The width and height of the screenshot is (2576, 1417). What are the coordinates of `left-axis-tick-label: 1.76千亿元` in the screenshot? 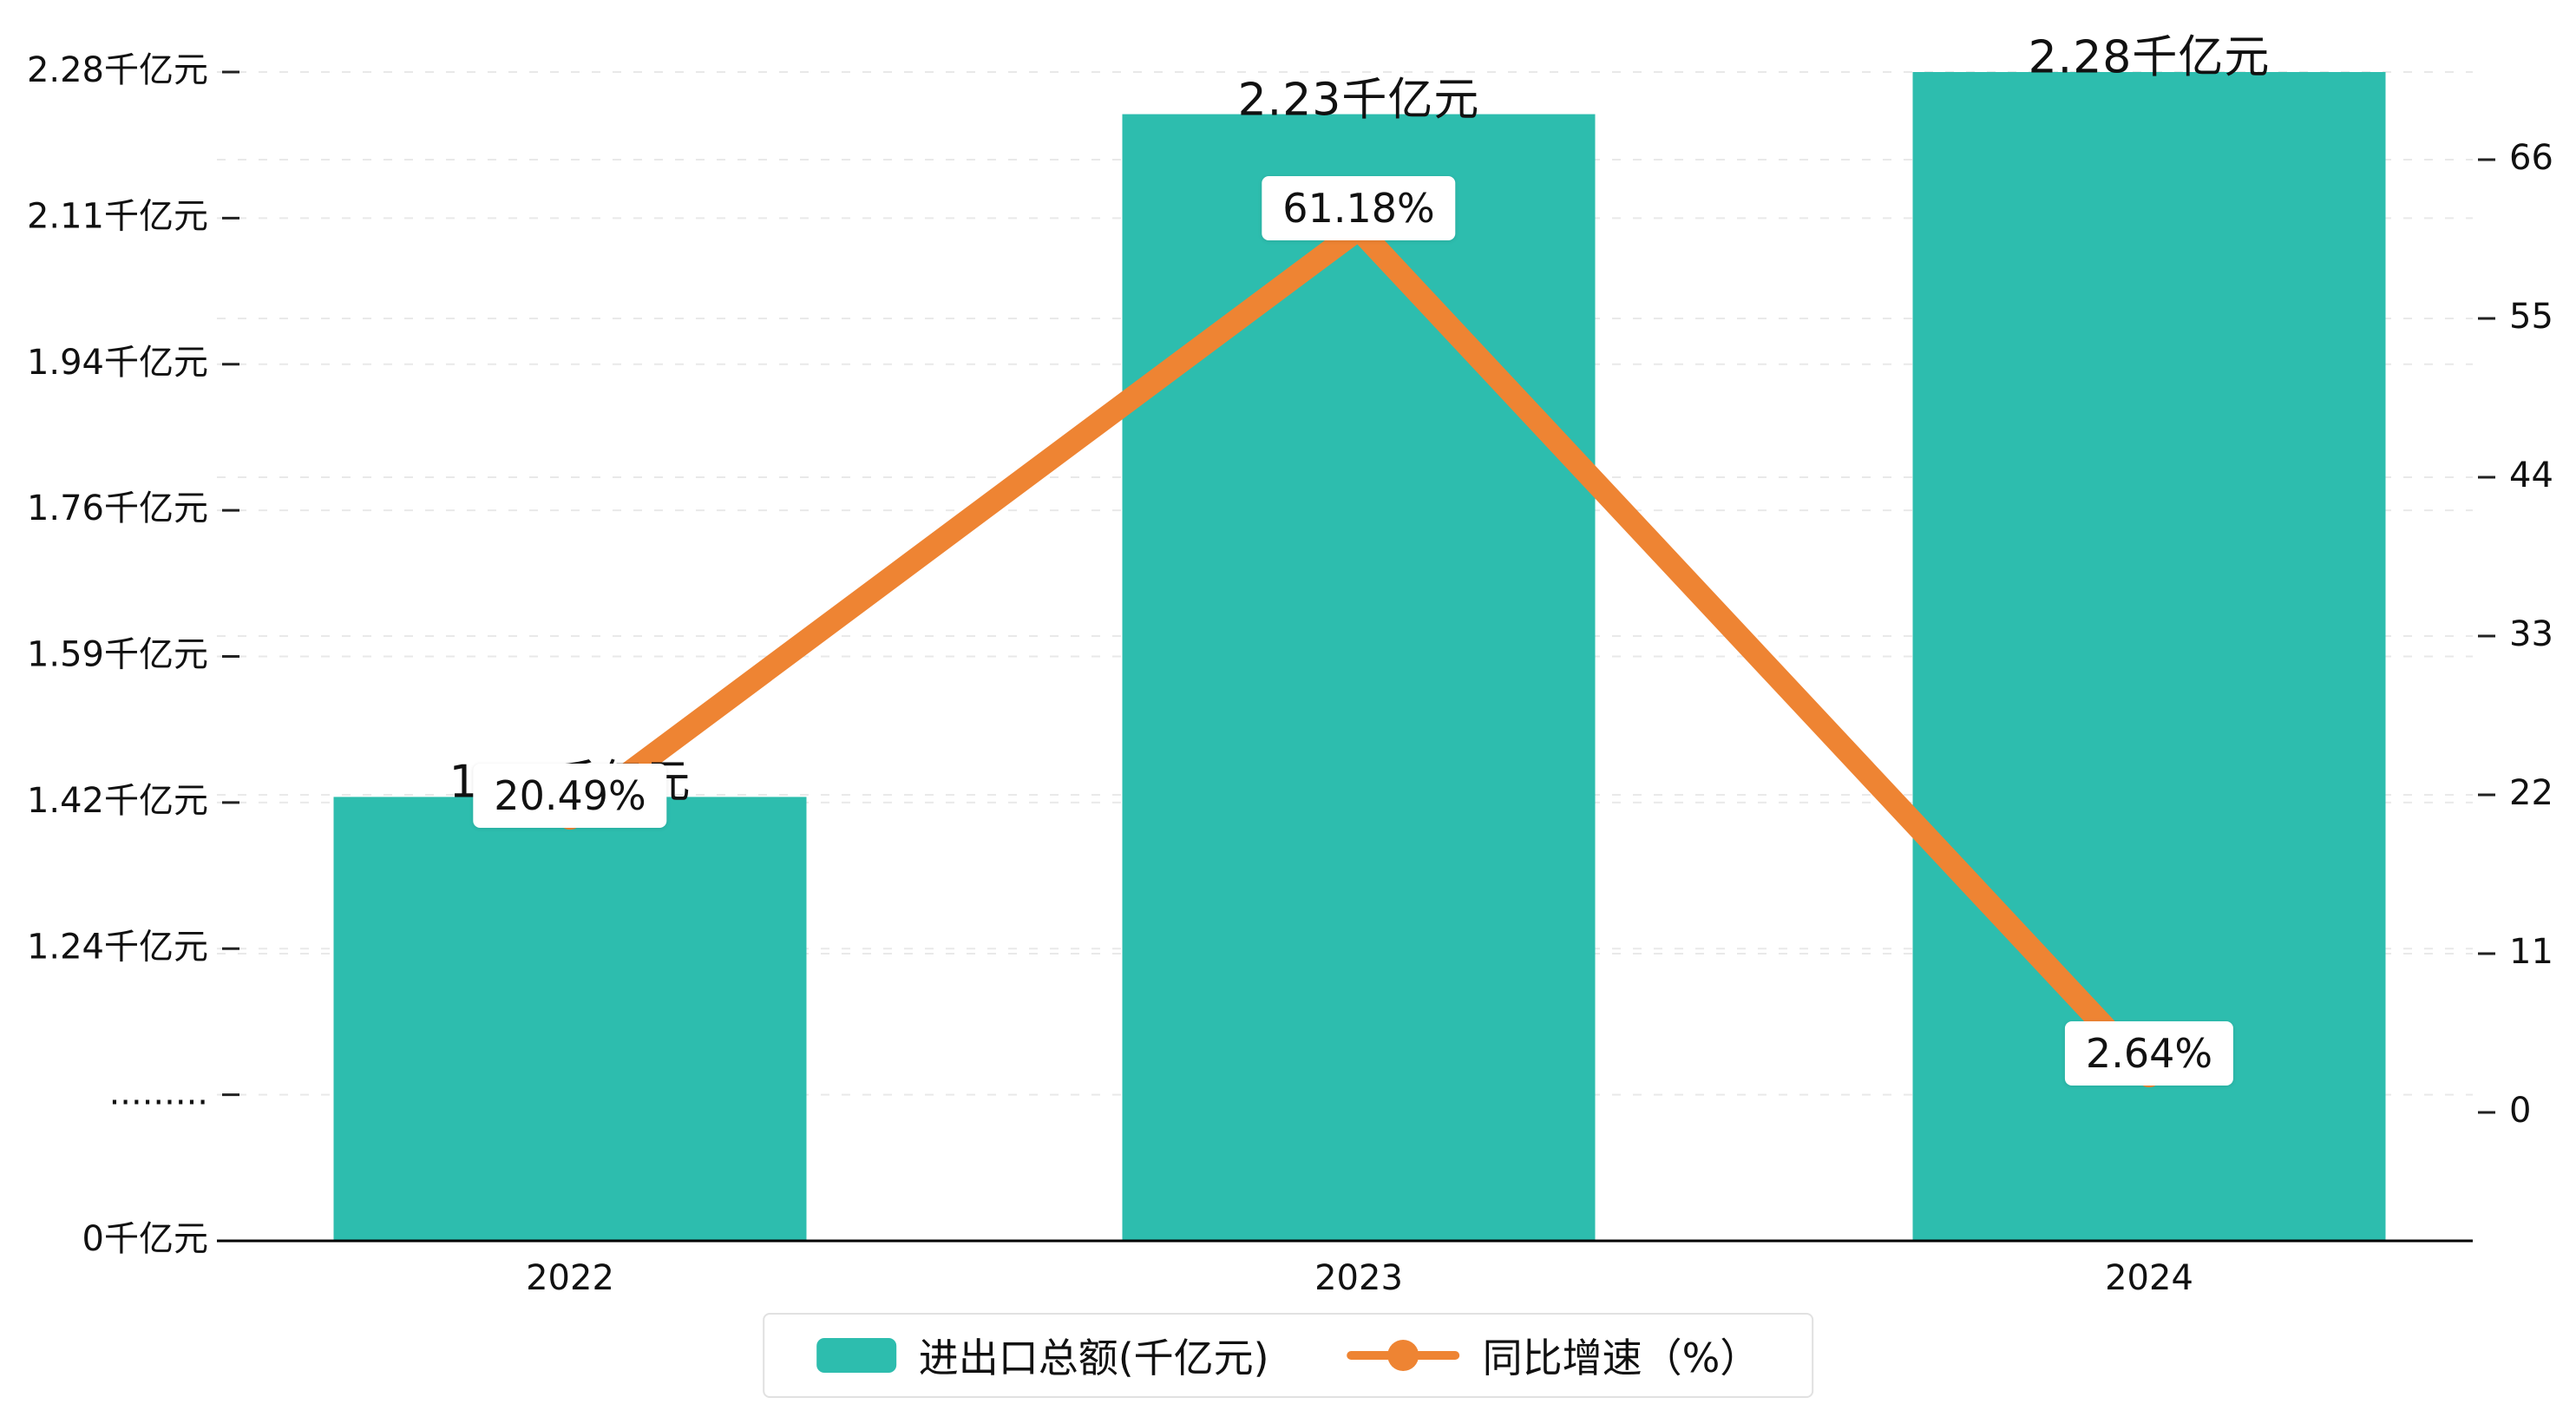 It's located at (117, 509).